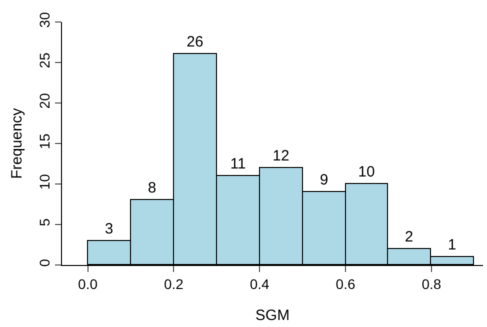  What do you see at coordinates (44, 262) in the screenshot?
I see `y-tick-label: 0` at bounding box center [44, 262].